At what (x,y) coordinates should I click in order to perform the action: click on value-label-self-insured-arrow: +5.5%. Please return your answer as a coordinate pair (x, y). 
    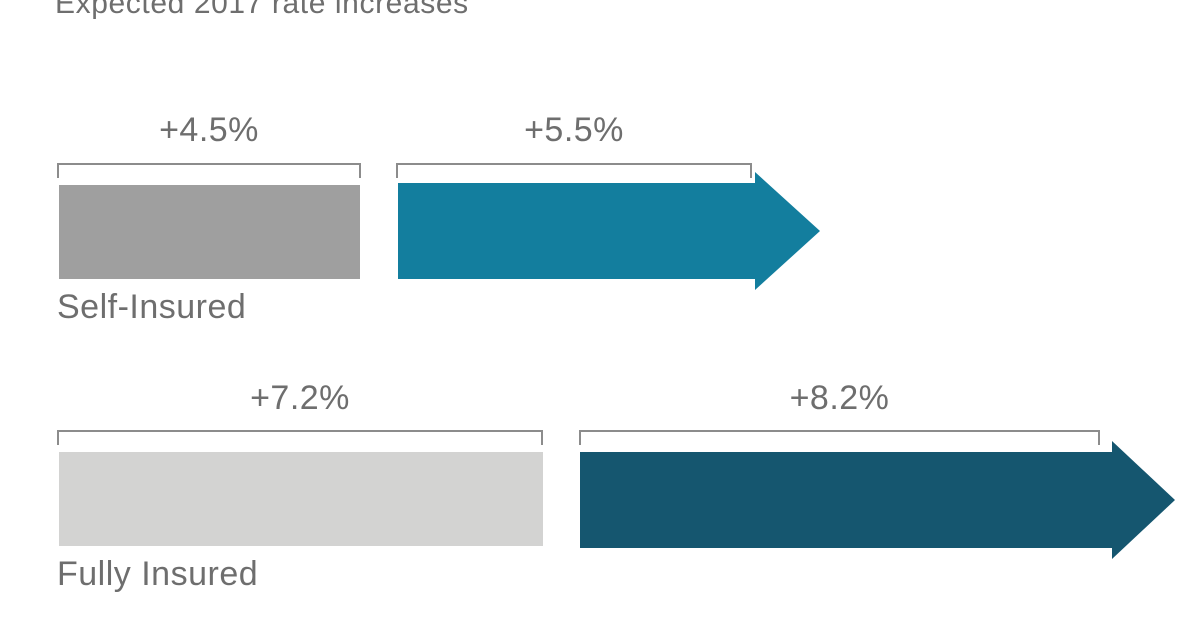
    Looking at the image, I should click on (574, 130).